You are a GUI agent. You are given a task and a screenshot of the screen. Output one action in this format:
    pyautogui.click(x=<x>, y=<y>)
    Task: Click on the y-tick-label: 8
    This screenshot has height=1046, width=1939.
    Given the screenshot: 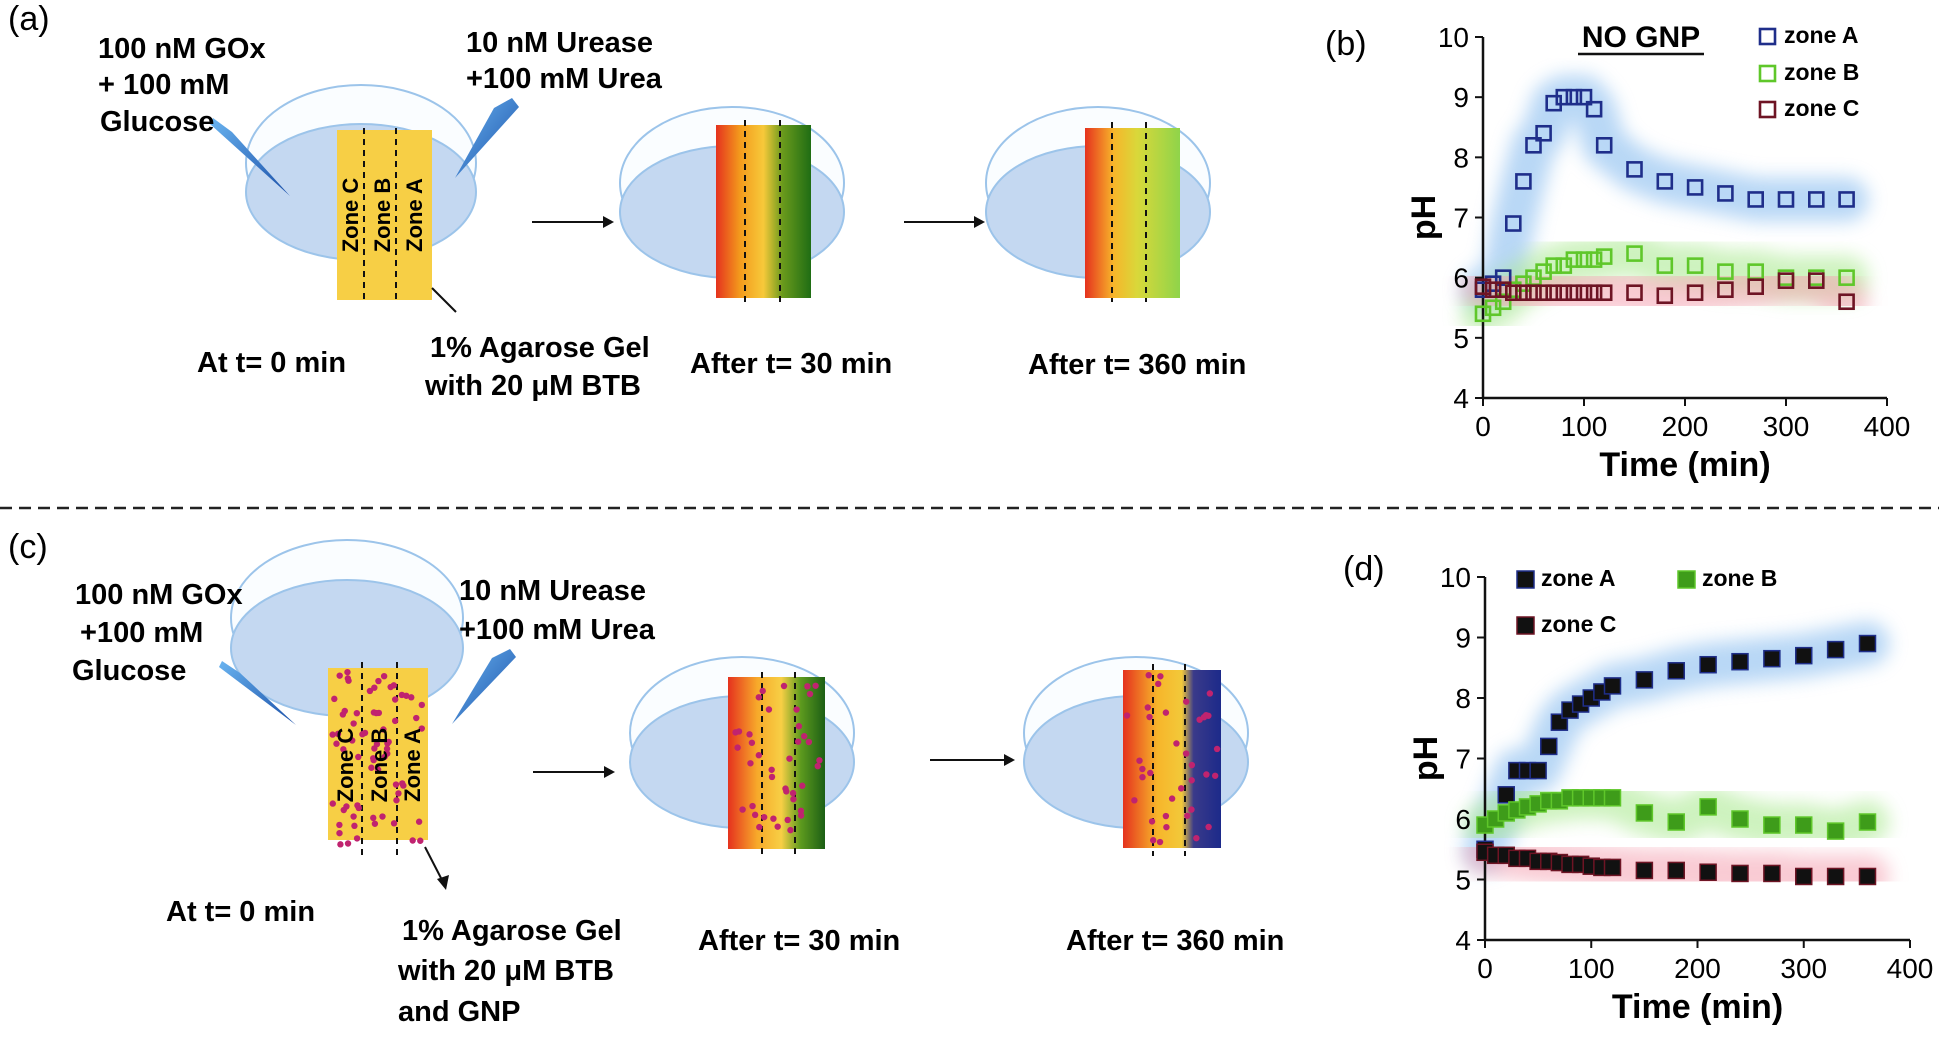 What is the action you would take?
    pyautogui.click(x=1461, y=157)
    